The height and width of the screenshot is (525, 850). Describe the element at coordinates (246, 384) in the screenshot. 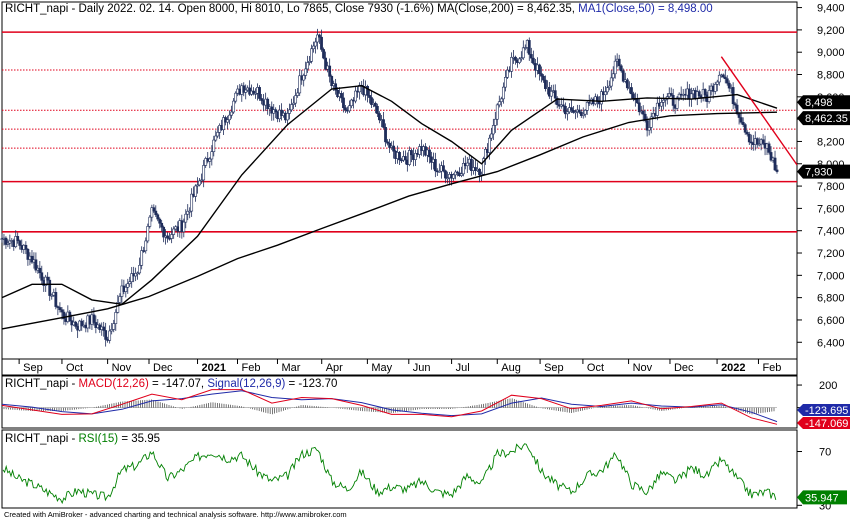

I see `macd-header-series-name: Signal(12,26,9)` at that location.